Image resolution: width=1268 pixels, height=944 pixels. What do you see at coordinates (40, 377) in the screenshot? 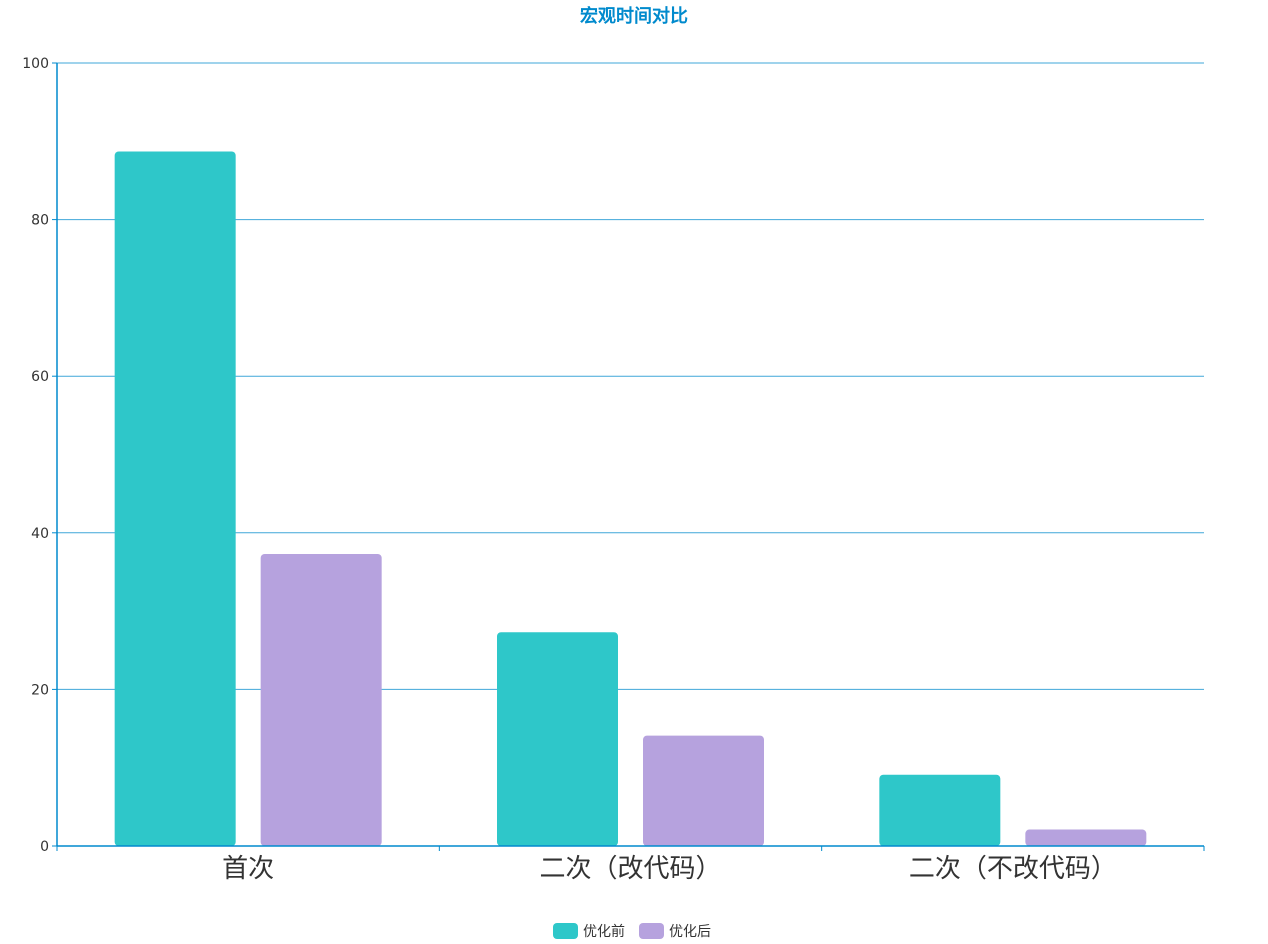
I see `y-tick-label: 60` at bounding box center [40, 377].